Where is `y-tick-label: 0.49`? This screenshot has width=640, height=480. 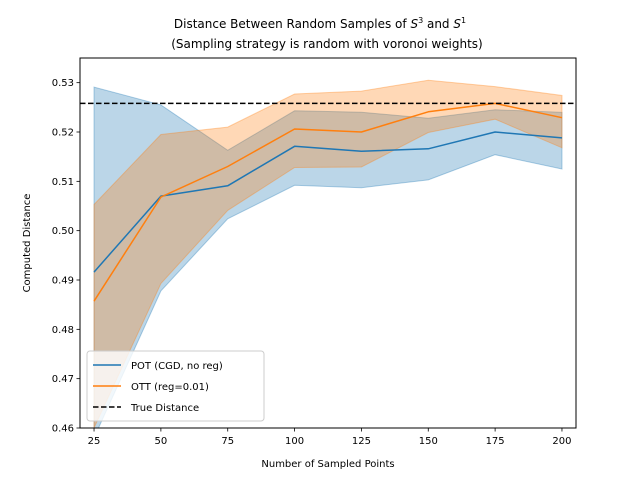
y-tick-label: 0.49 is located at coordinates (63, 281).